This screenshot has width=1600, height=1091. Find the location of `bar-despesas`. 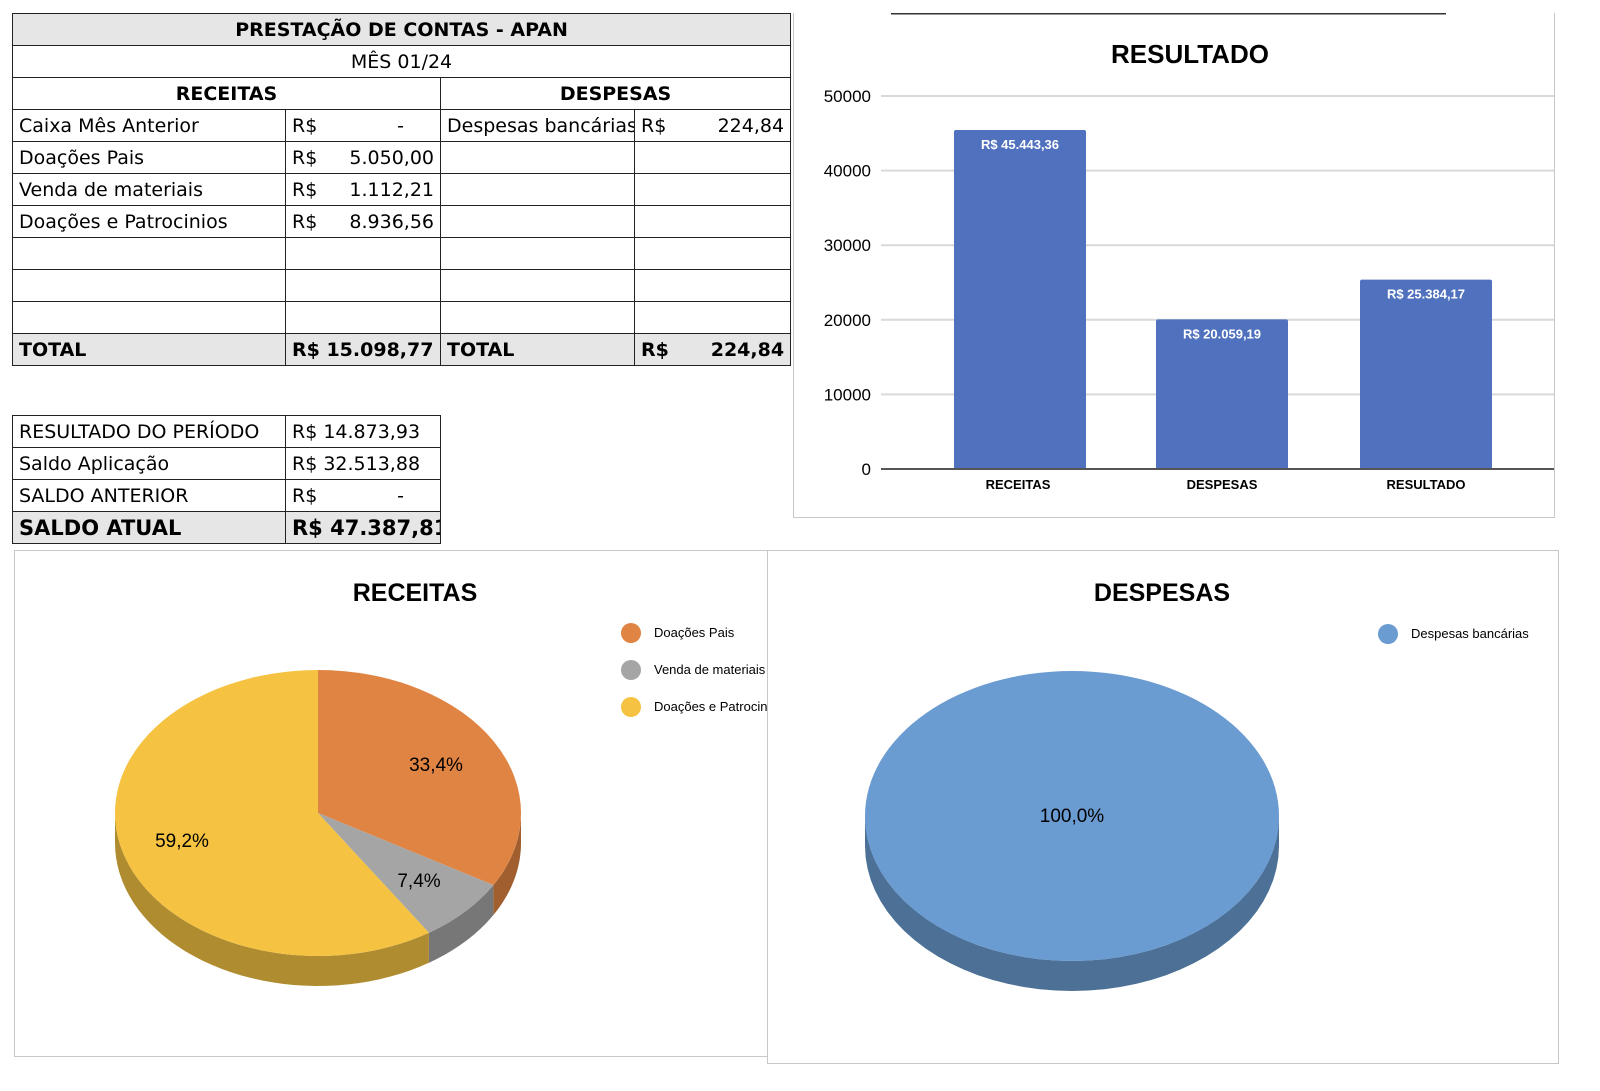

bar-despesas is located at coordinates (1222, 394).